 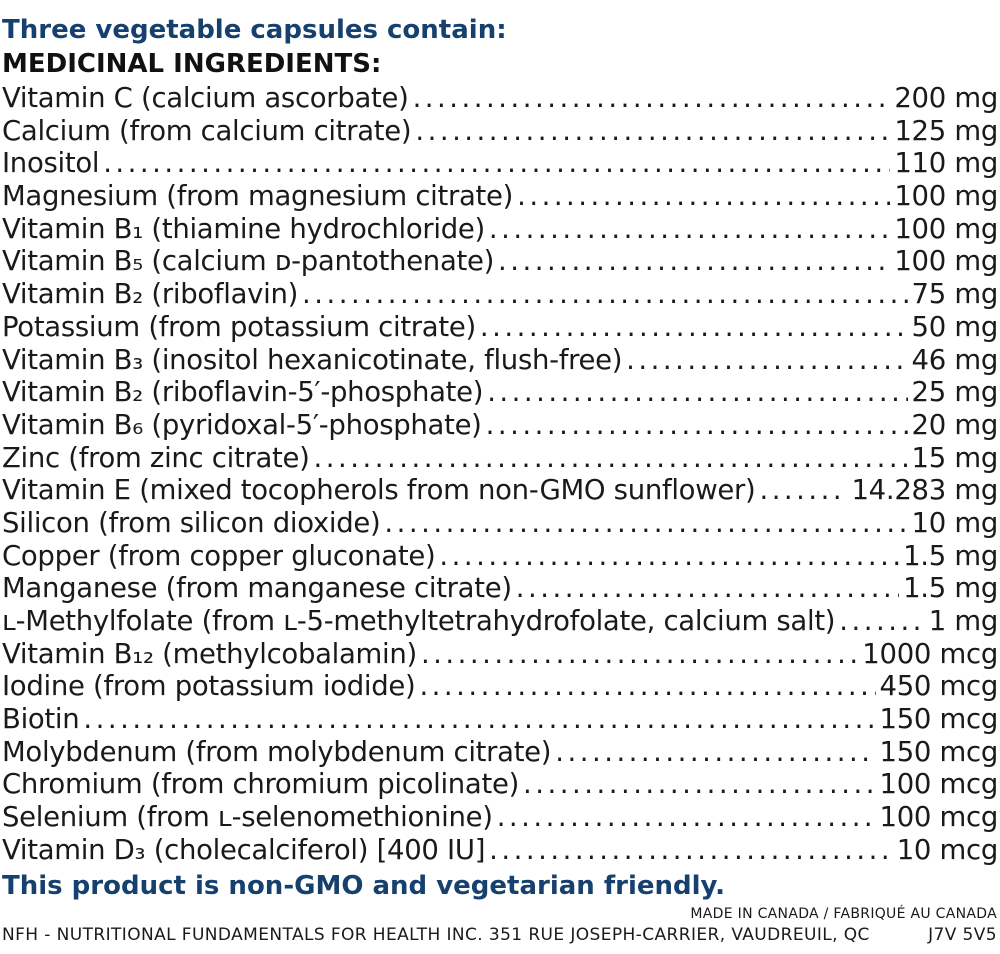 I want to click on ingredient-amount: 14.283 mg, so click(x=924, y=490).